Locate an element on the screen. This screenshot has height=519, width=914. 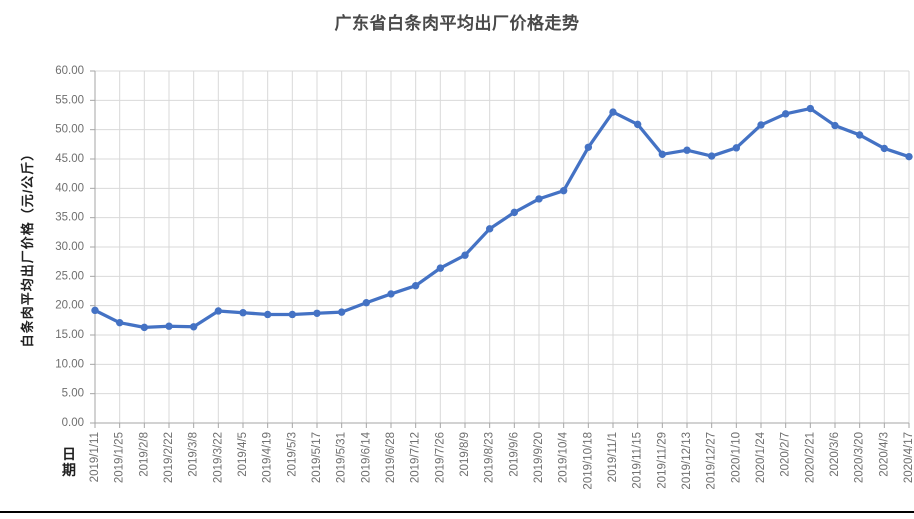
y-tick-label: 40.00 is located at coordinates (69, 188).